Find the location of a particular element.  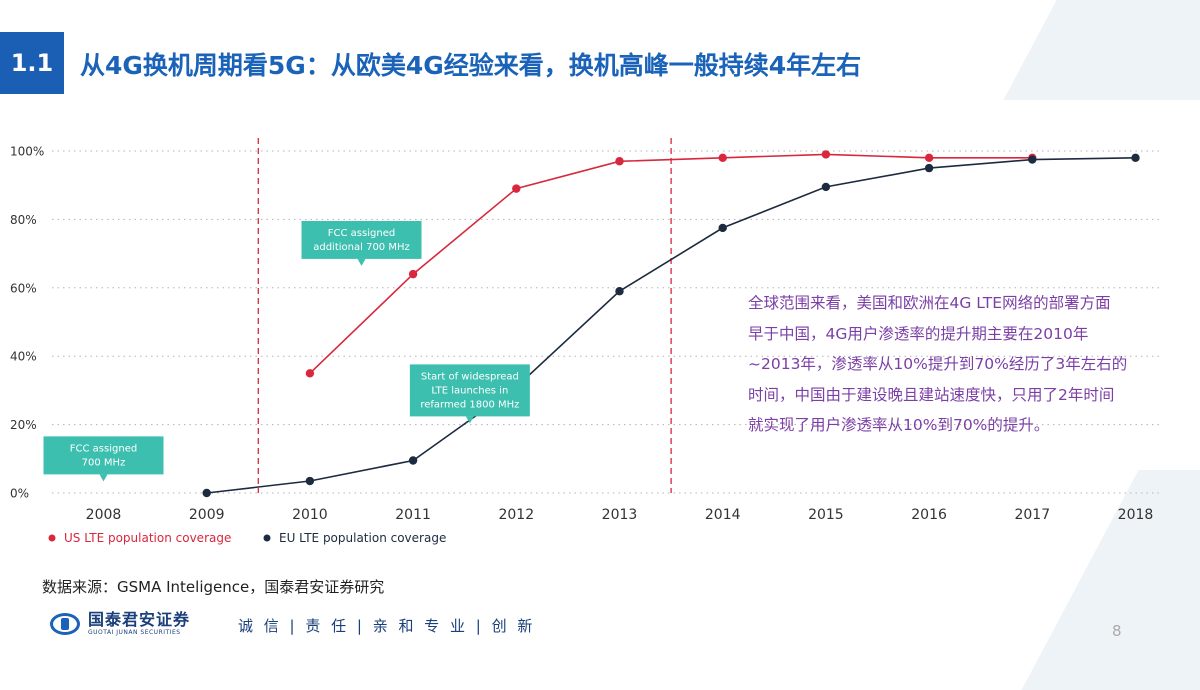

y-tick-label: 60% is located at coordinates (23, 288).